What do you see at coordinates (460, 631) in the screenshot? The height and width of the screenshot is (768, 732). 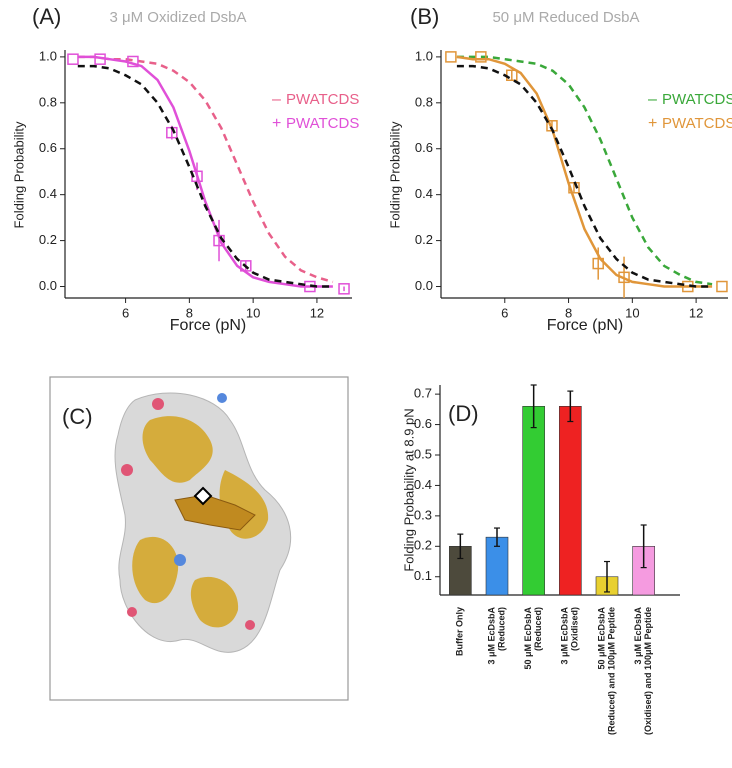 I see `x-tick-label: Buffer Only` at bounding box center [460, 631].